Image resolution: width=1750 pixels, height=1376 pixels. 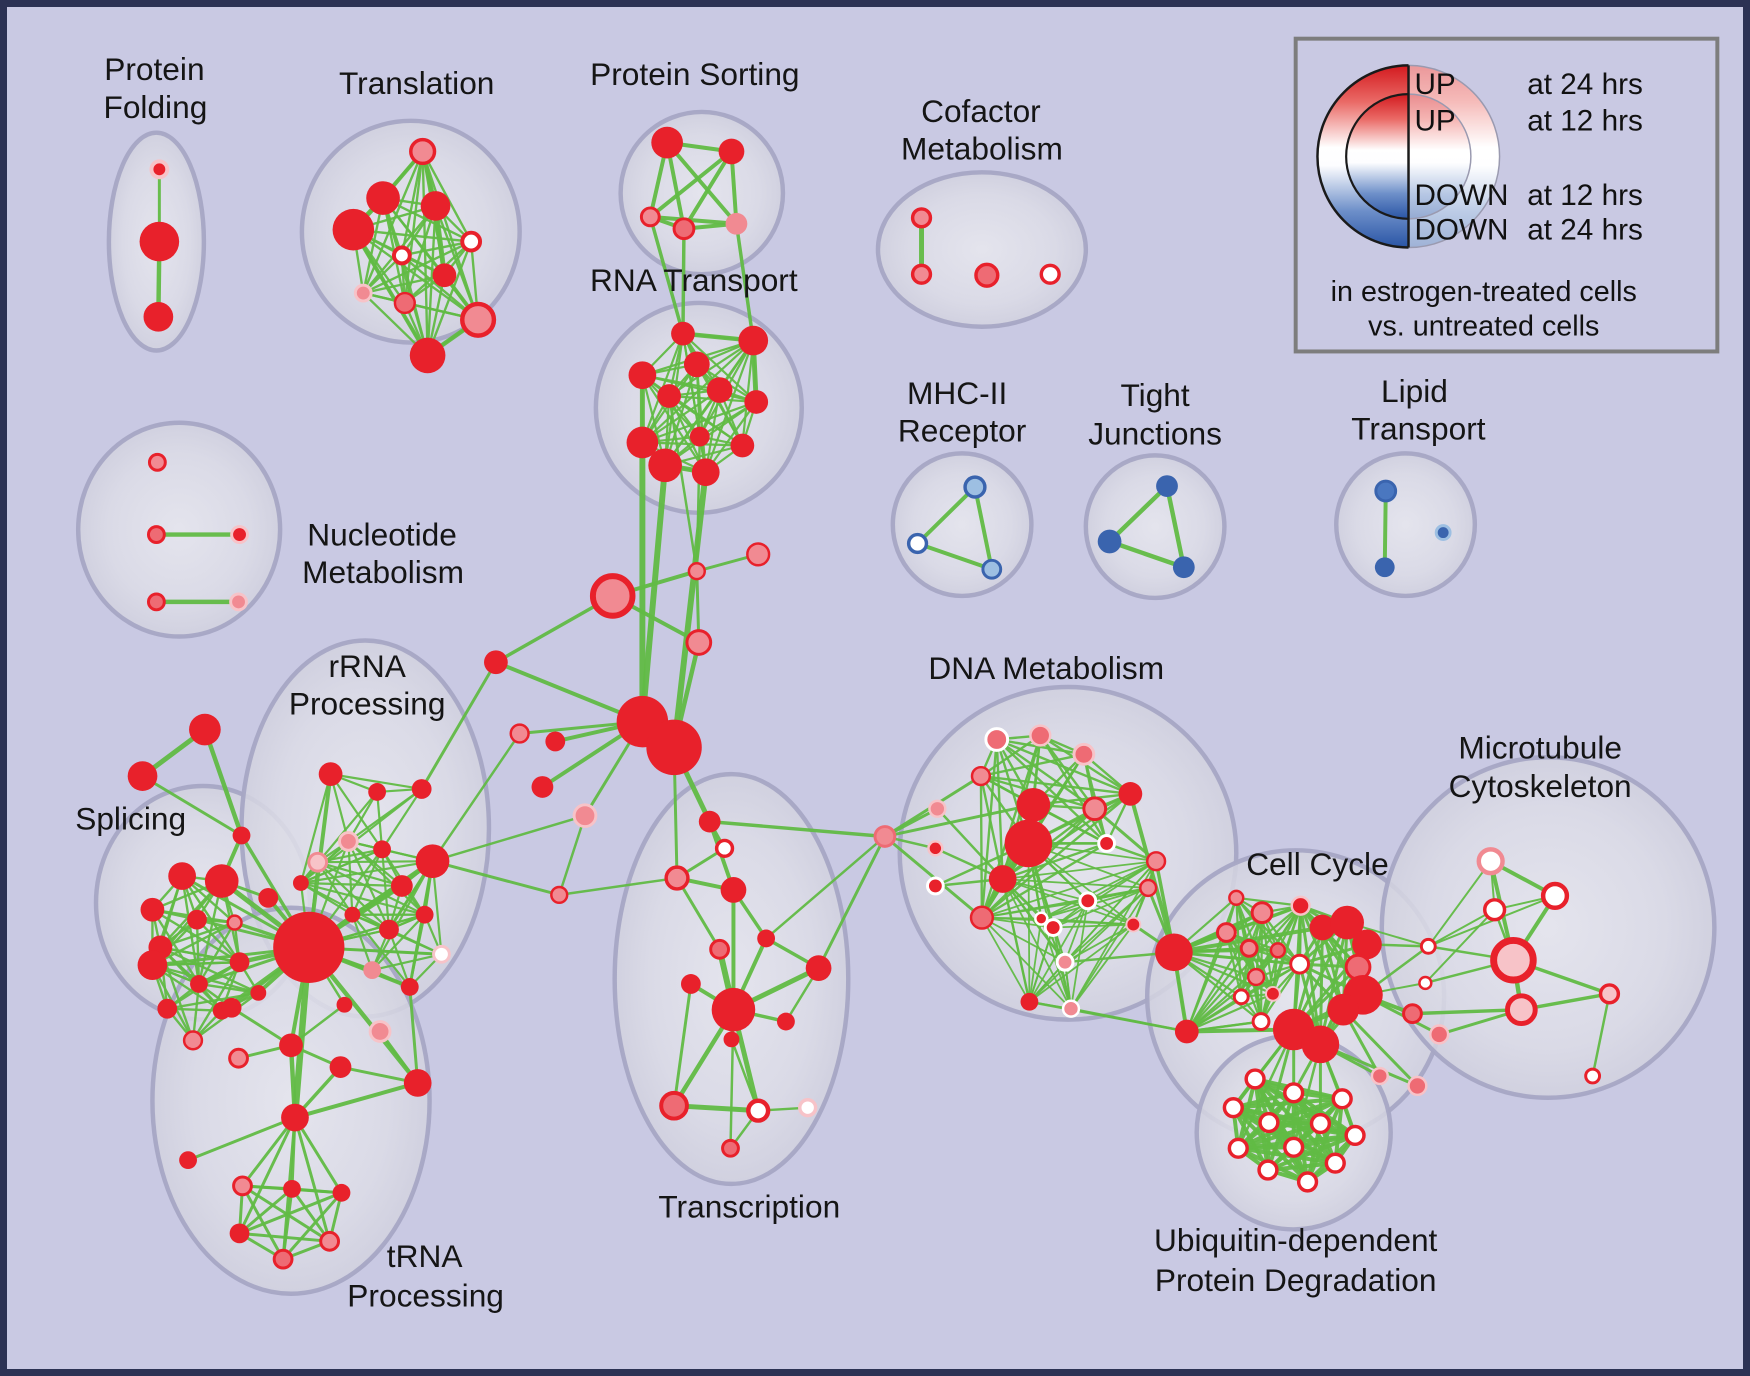 I want to click on cluster-label-lipid-transport: Transport, so click(x=1418, y=429).